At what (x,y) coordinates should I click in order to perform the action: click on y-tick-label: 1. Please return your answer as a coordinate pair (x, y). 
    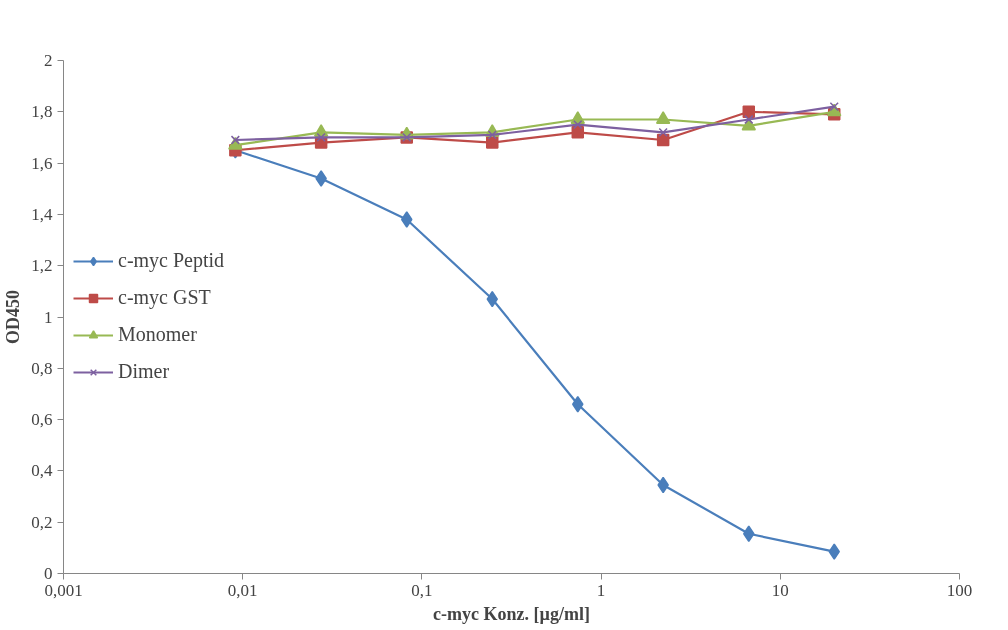
    Looking at the image, I should click on (48, 317).